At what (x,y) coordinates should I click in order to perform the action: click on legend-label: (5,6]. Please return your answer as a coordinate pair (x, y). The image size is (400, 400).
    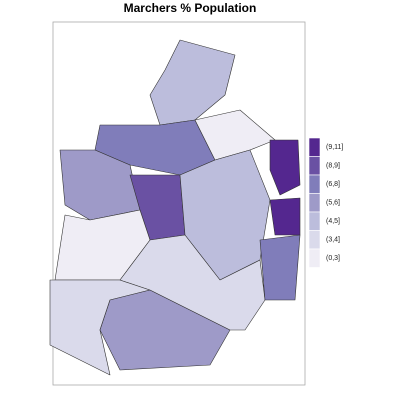
    Looking at the image, I should click on (333, 203).